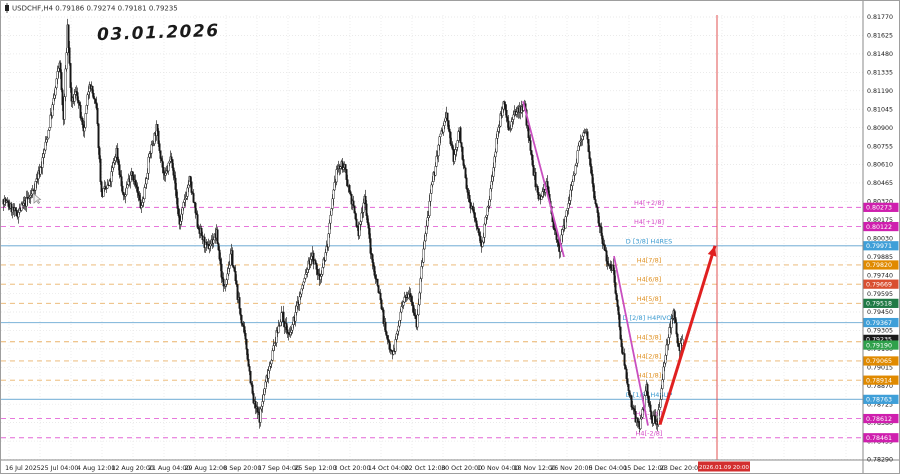 The image size is (900, 474). I want to click on price-axis-label: 0.78870, so click(880, 386).